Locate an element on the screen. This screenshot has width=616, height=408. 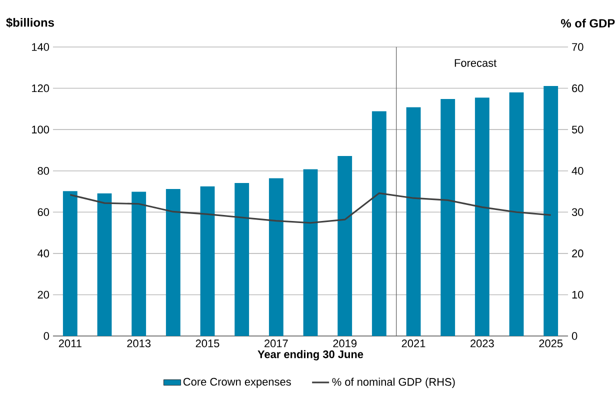
x-tick-label: 2019 is located at coordinates (345, 344).